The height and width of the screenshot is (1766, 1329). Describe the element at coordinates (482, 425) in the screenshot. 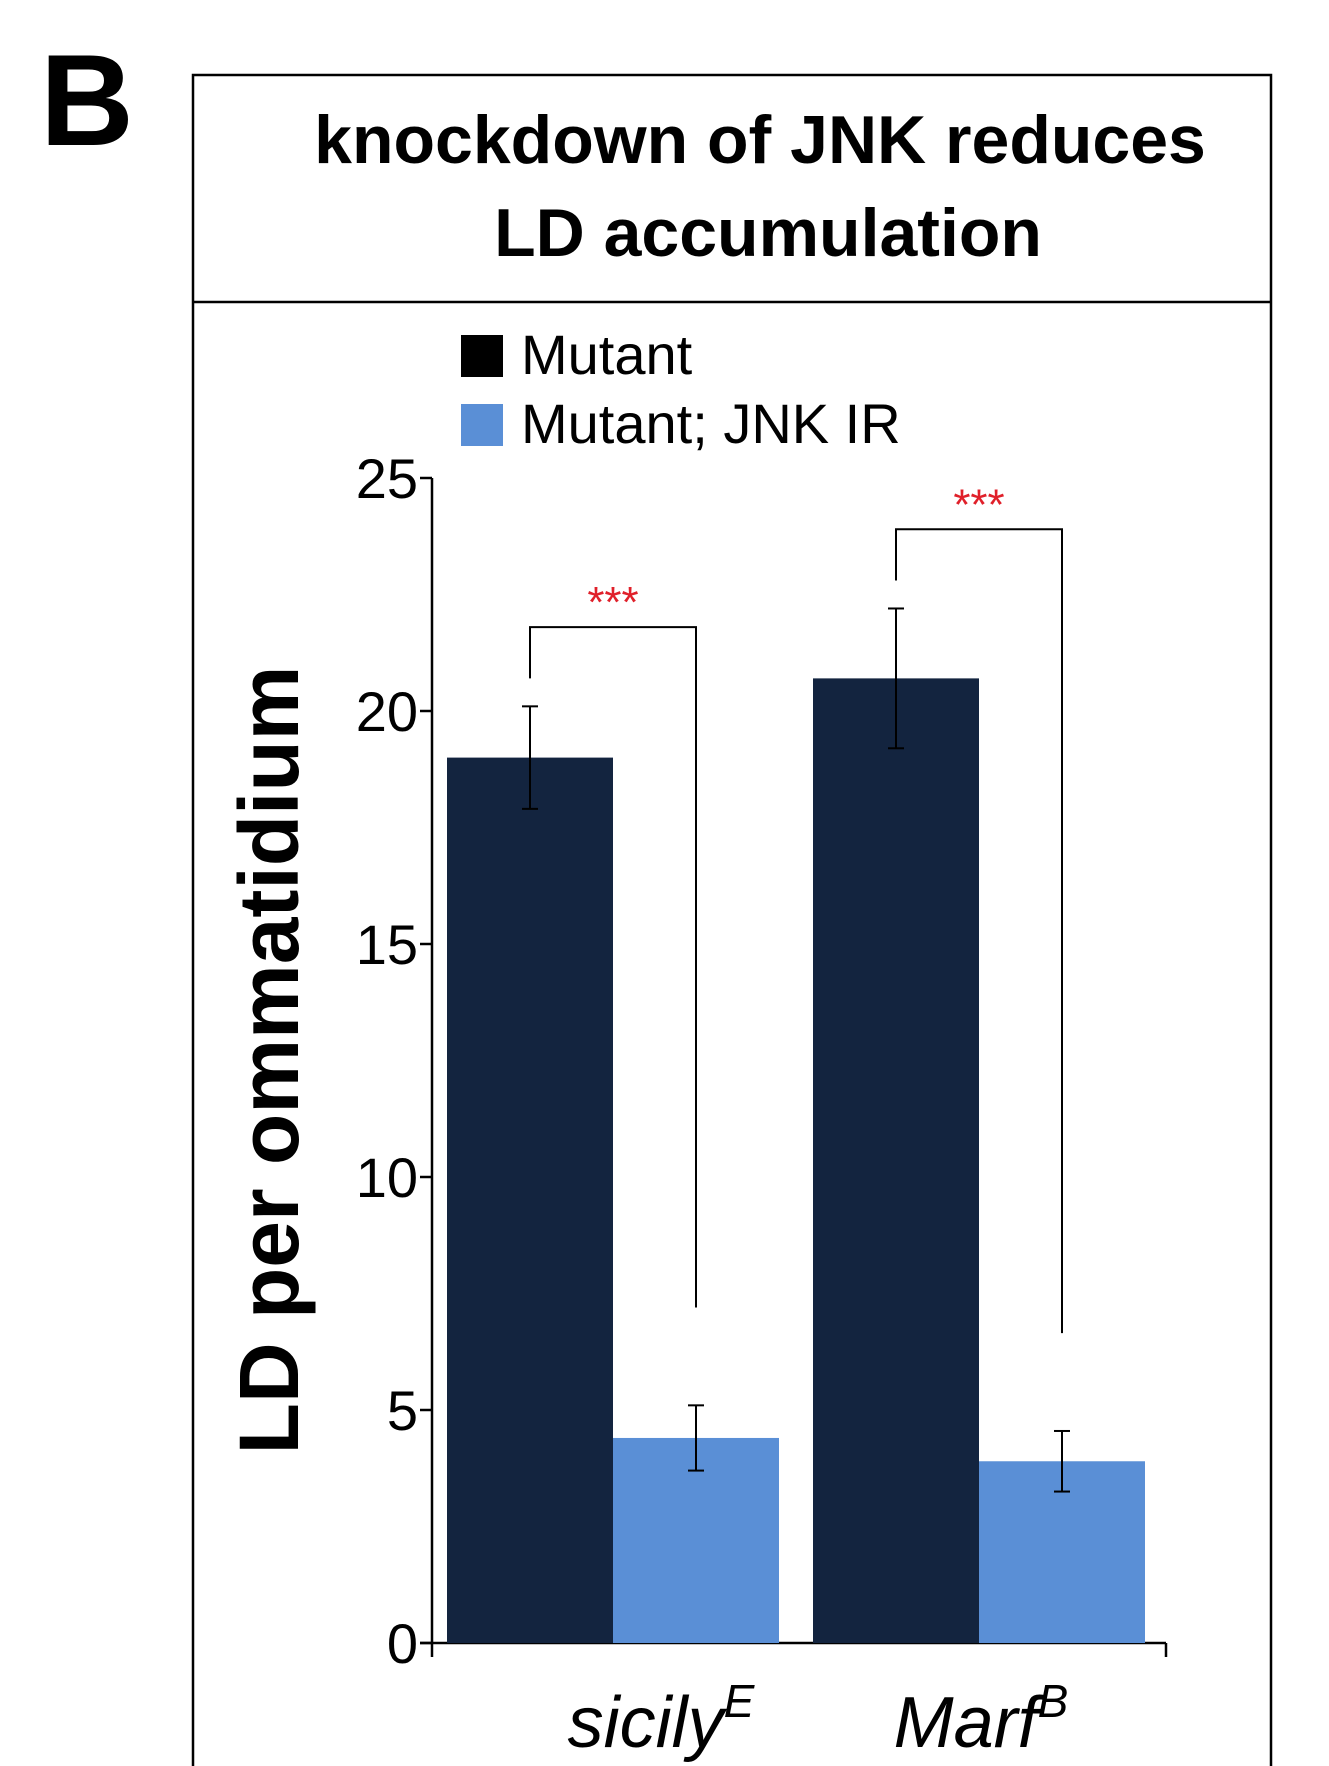

I see `legend-swatch-mutant-jnk-ir` at that location.